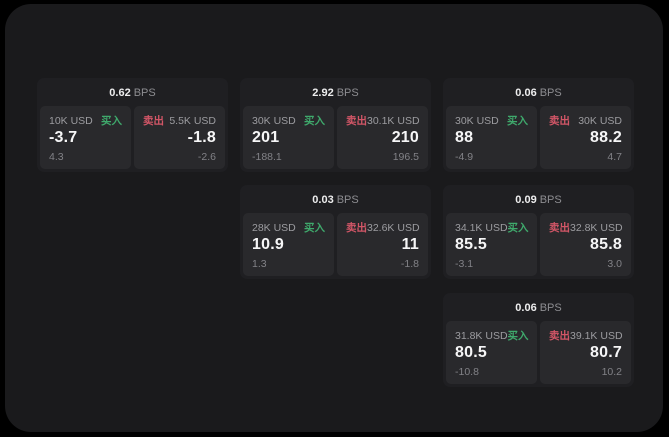  Describe the element at coordinates (259, 264) in the screenshot. I see `buy-delta: 1.3` at that location.